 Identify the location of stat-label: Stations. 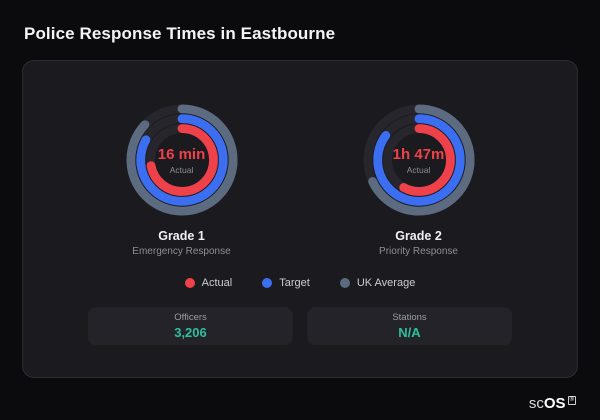
(409, 317).